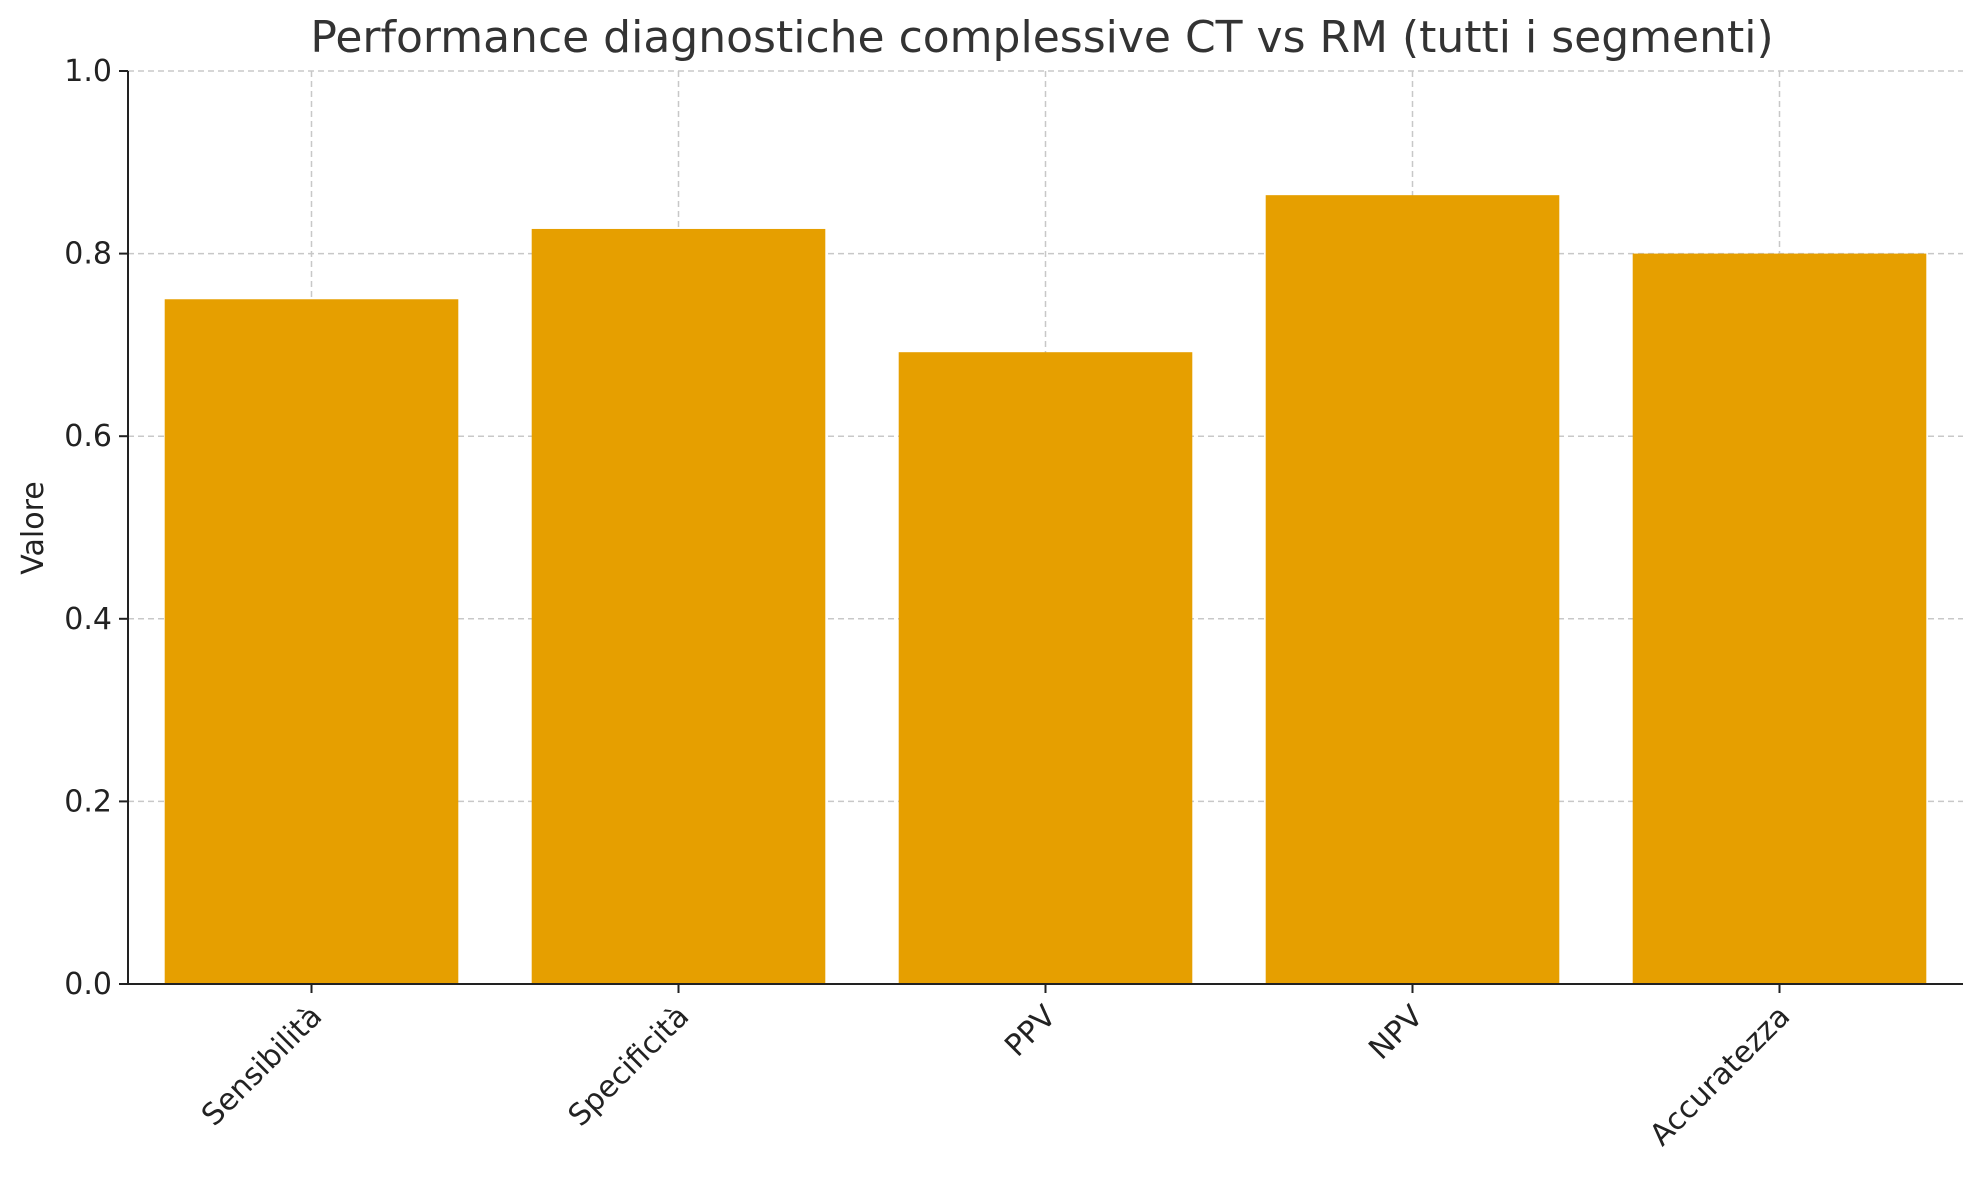 The height and width of the screenshot is (1180, 1979). Describe the element at coordinates (88, 254) in the screenshot. I see `y-tick-label: 0.8` at that location.